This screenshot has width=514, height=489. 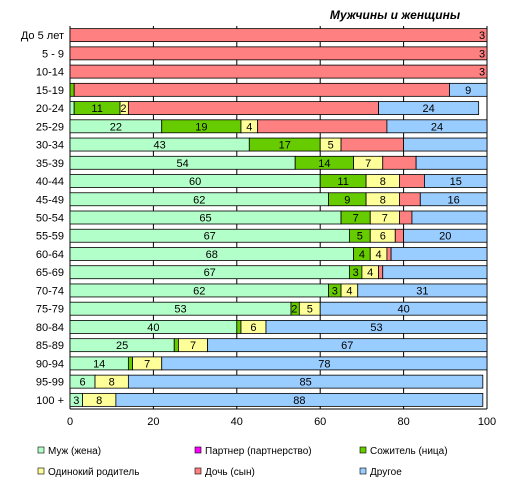 What do you see at coordinates (320, 422) in the screenshot?
I see `x-tick-label: 60` at bounding box center [320, 422].